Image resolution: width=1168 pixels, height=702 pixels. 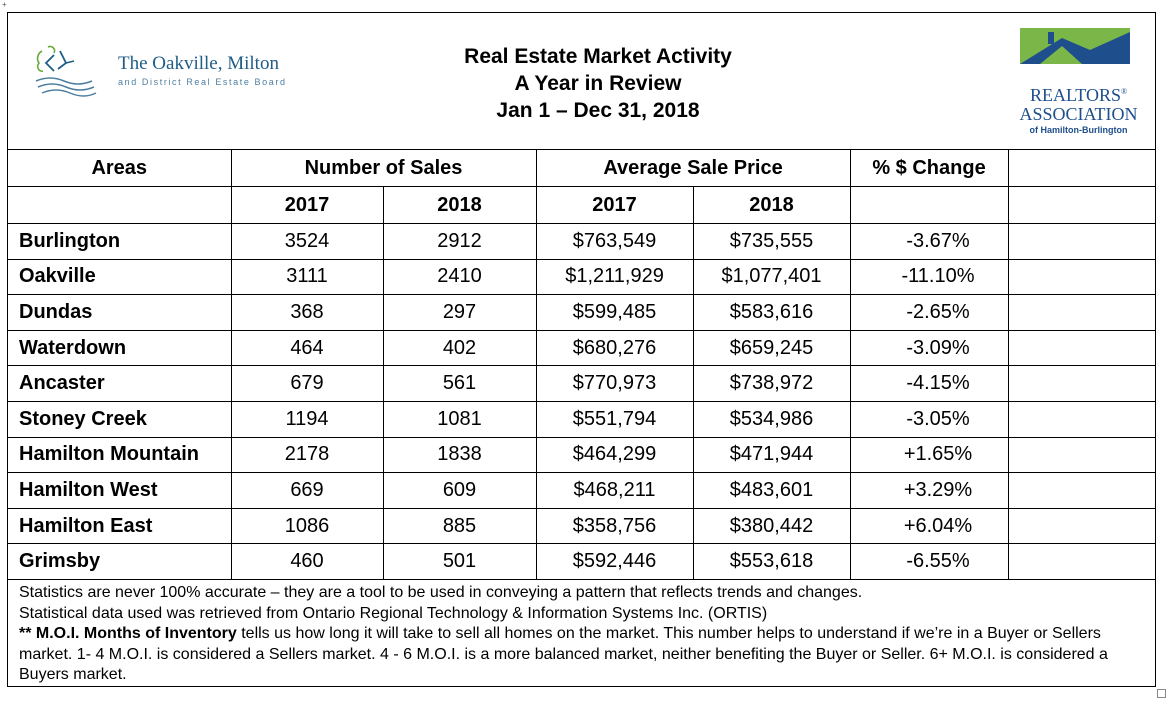 What do you see at coordinates (120, 168) in the screenshot?
I see `header-areas: Areas` at bounding box center [120, 168].